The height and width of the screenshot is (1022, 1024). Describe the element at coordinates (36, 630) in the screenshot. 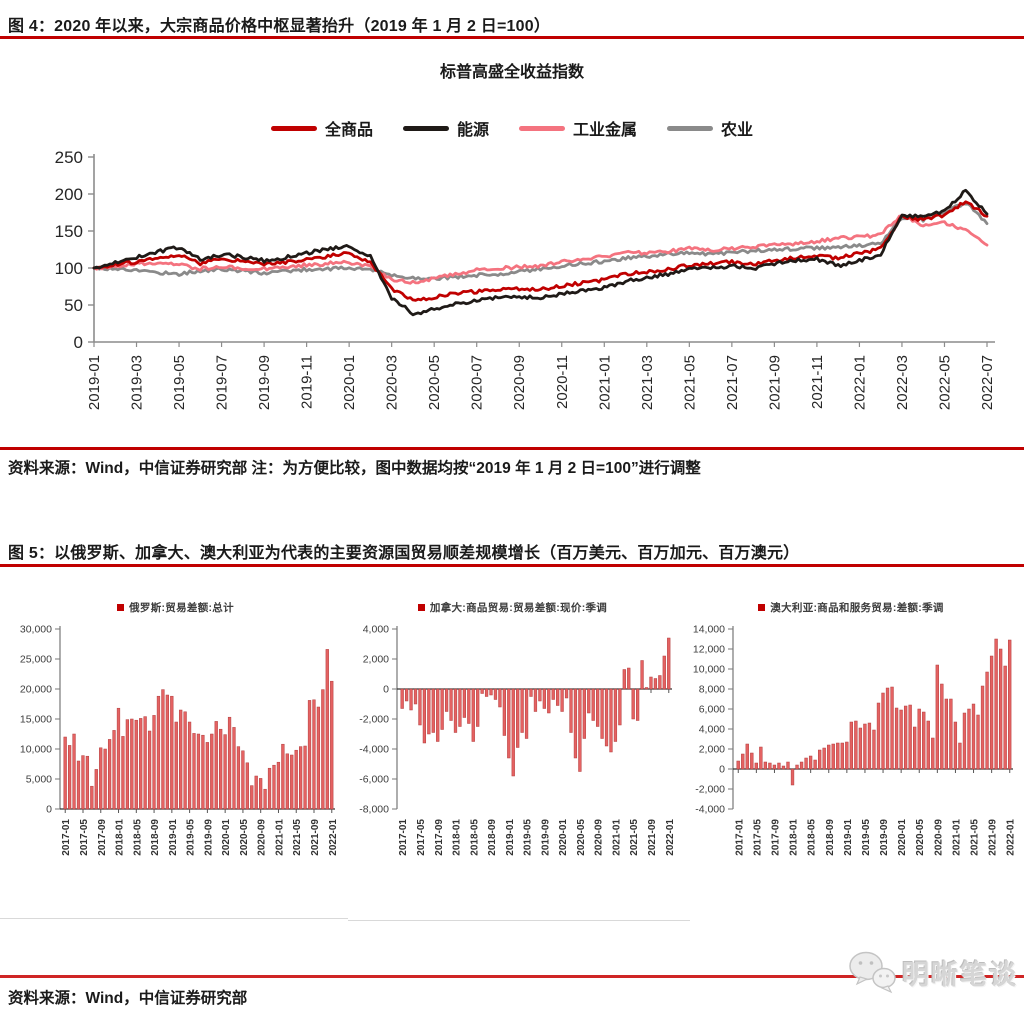

I see `y-tick-label: 30,000` at that location.